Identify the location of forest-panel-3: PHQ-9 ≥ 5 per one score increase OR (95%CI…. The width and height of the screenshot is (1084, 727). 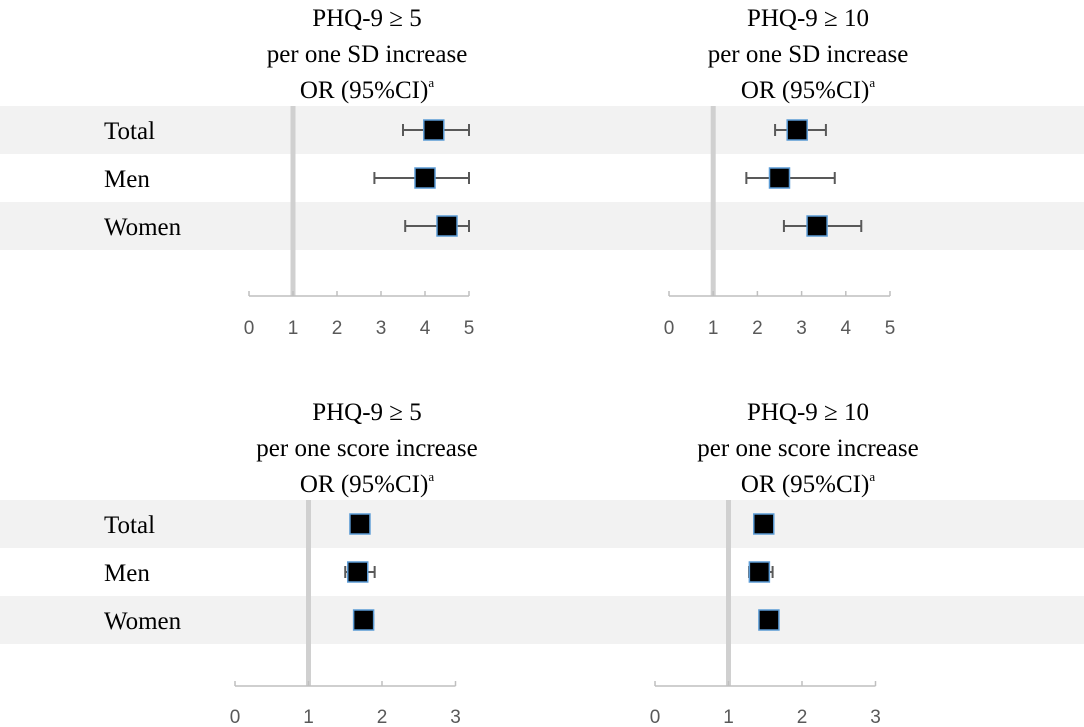
(354, 563).